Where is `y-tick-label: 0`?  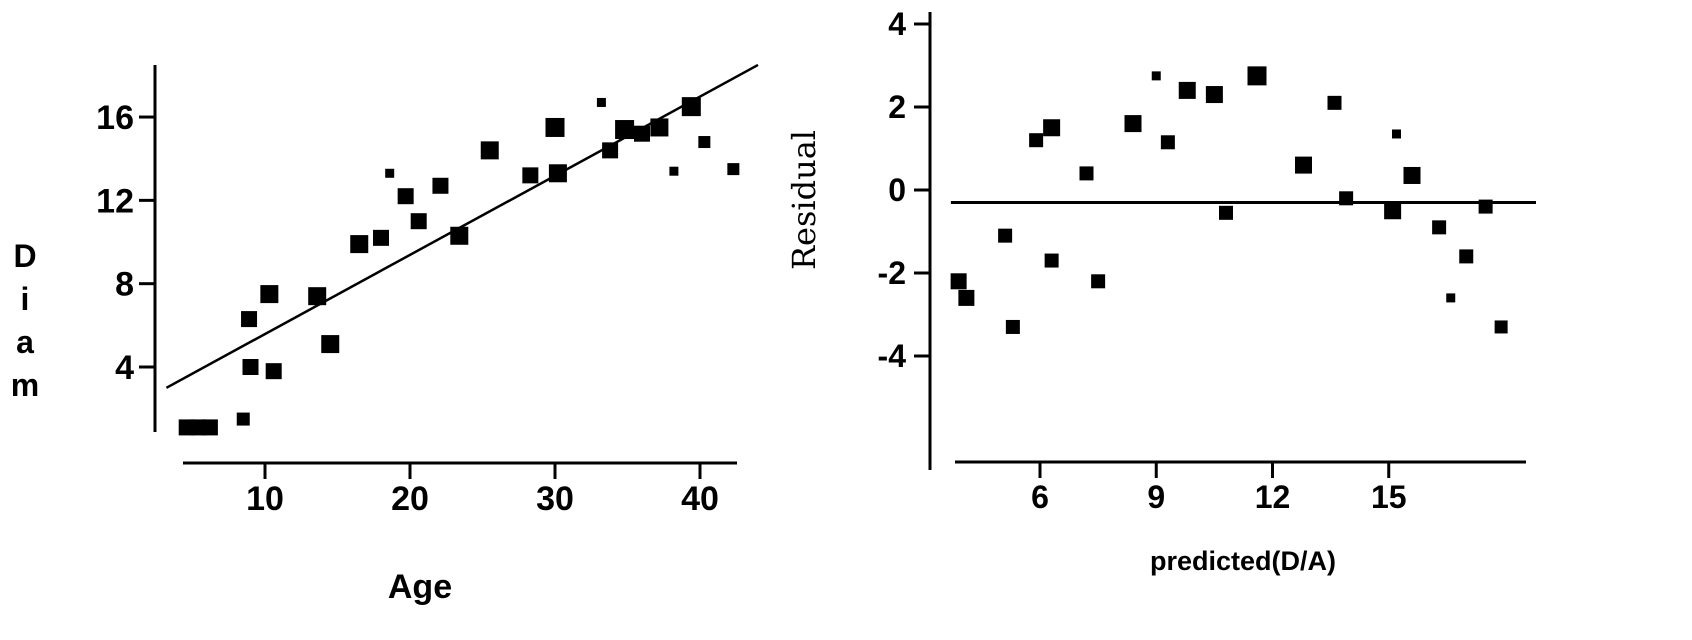 y-tick-label: 0 is located at coordinates (897, 190).